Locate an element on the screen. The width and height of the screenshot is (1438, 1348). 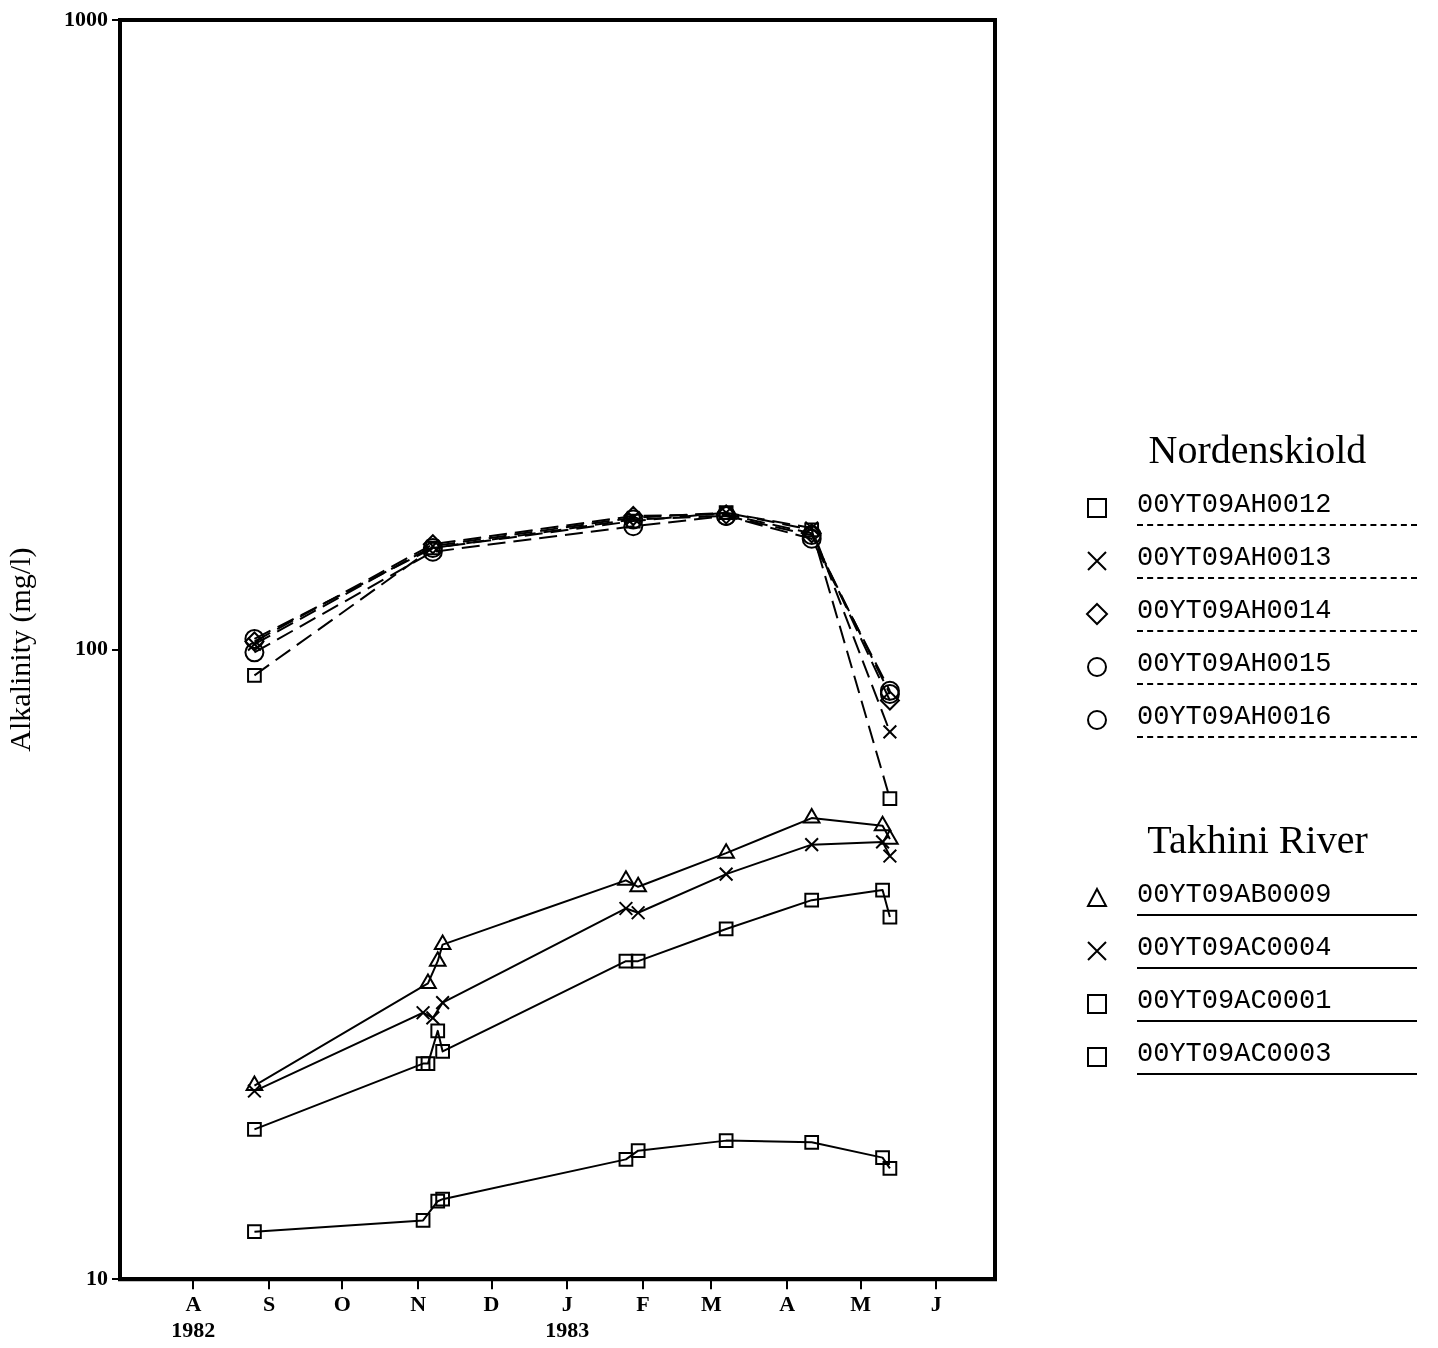
text: Takhini River is located at coordinates (1257, 839).